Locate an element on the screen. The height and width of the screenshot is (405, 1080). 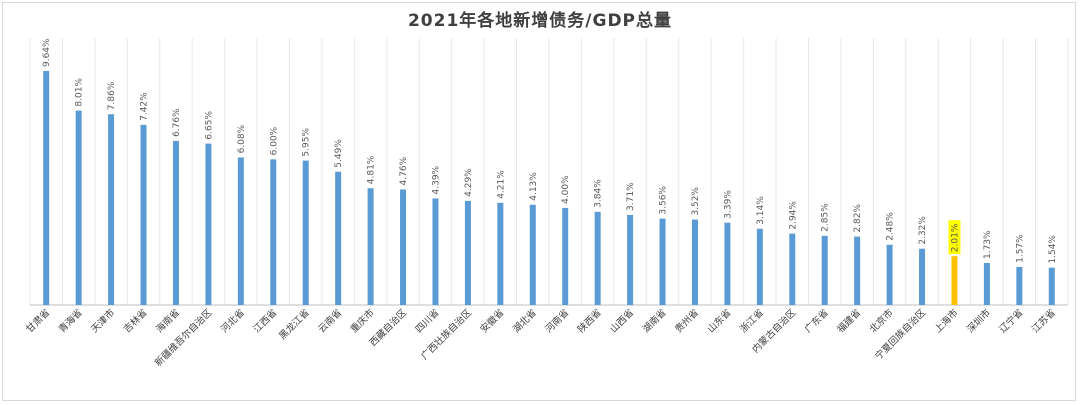
category-label: 陕西省 is located at coordinates (589, 321).